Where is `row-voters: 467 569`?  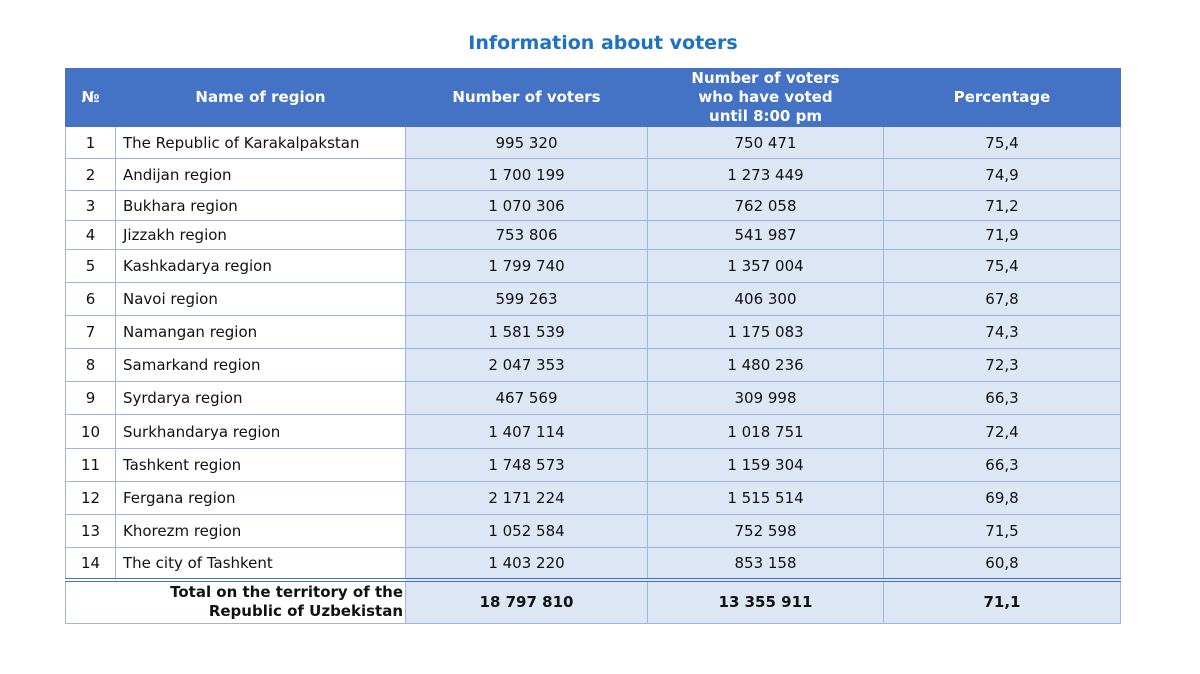
row-voters: 467 569 is located at coordinates (526, 398).